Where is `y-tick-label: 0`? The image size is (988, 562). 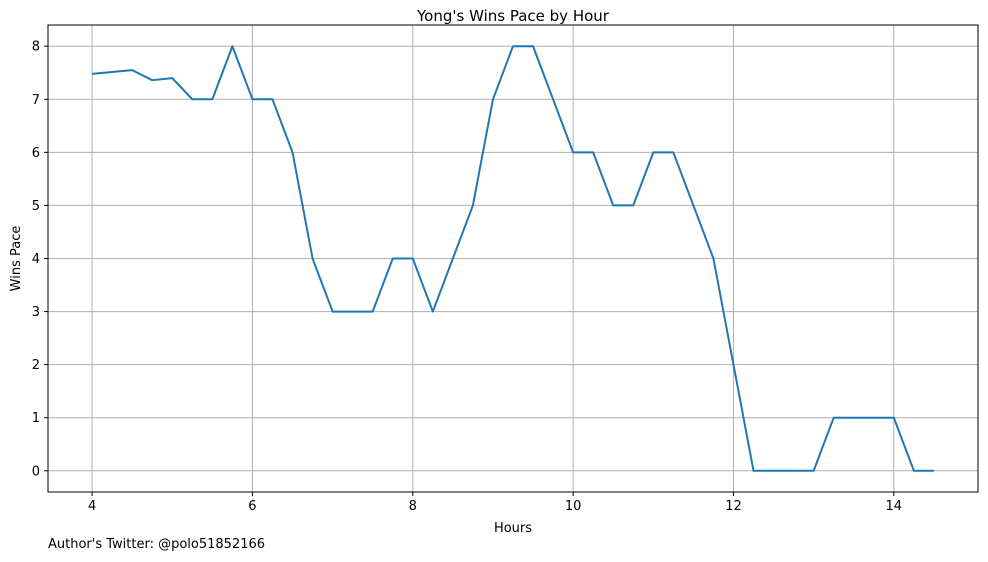 y-tick-label: 0 is located at coordinates (36, 471).